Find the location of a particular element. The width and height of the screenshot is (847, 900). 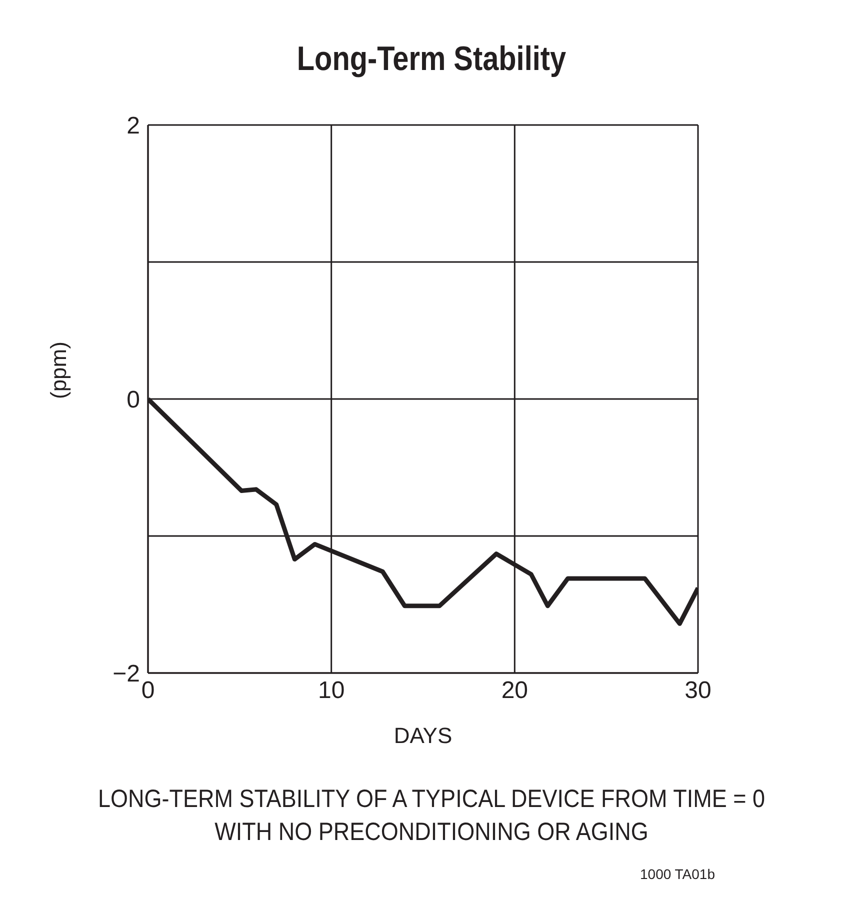

x-tick-label: 10 is located at coordinates (331, 690).